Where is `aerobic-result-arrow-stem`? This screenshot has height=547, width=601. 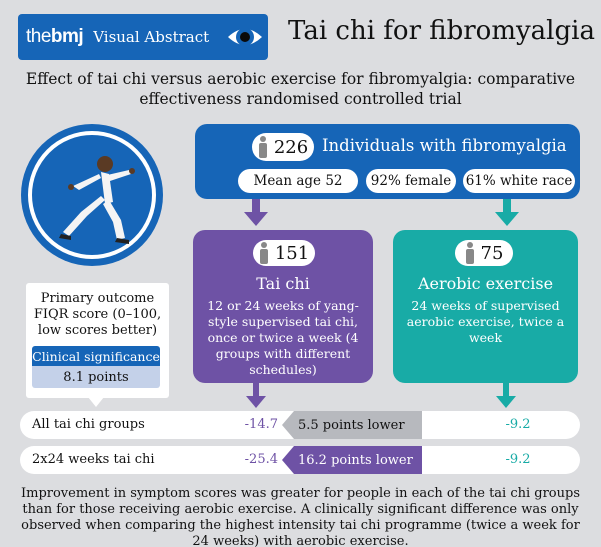
aerobic-result-arrow-stem is located at coordinates (506, 390).